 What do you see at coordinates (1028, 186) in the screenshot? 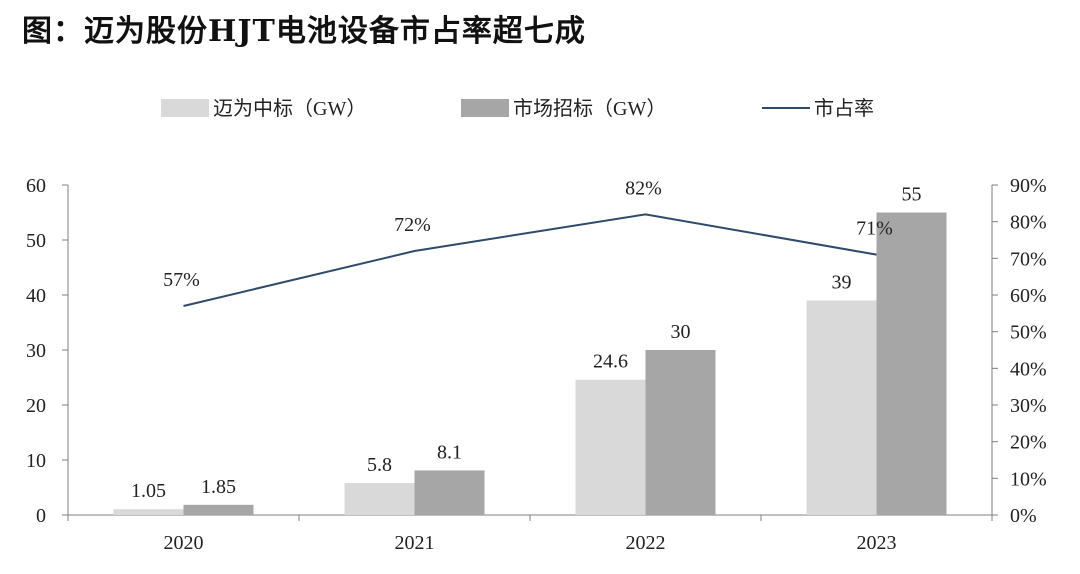
I see `right-tick-label: 90%` at bounding box center [1028, 186].